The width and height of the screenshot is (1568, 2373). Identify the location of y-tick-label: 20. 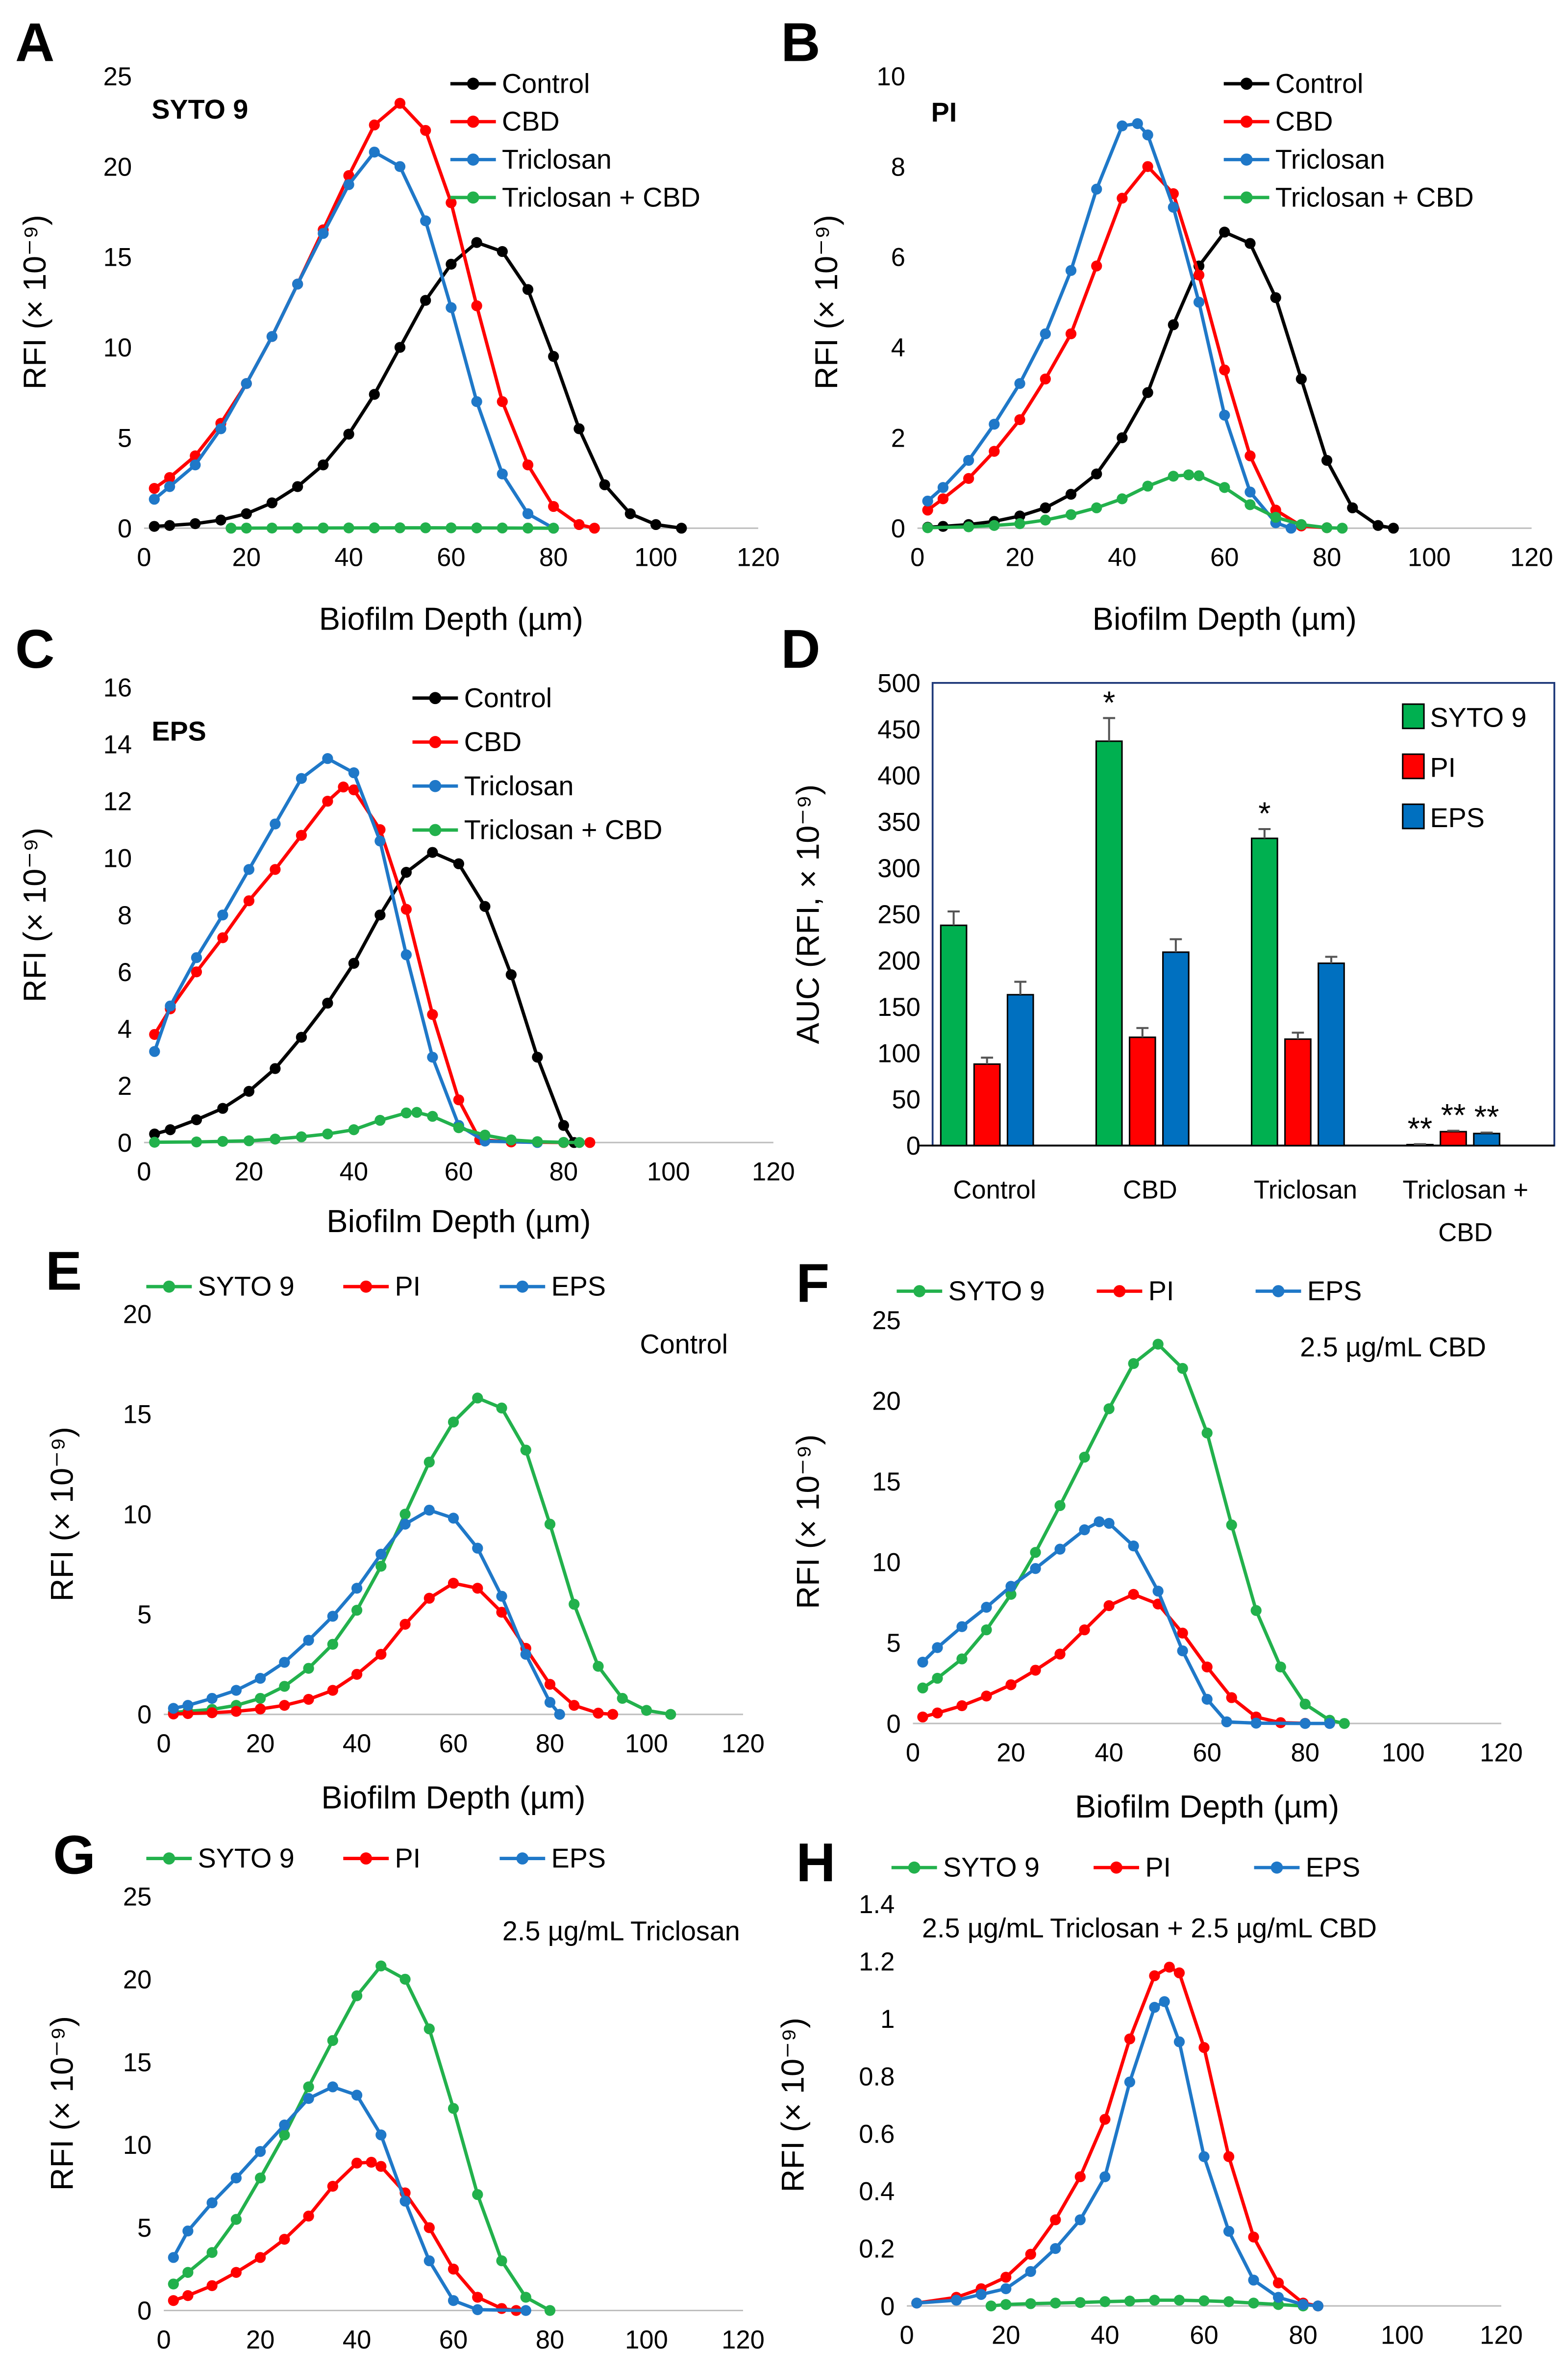
(886, 1401).